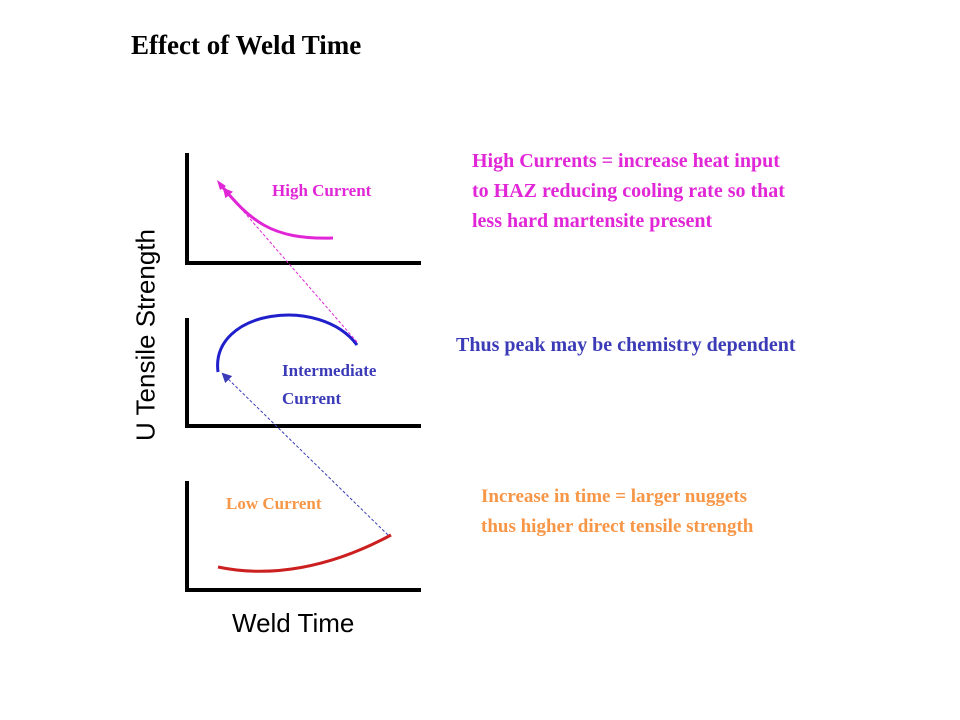  I want to click on intermediate-label-line2: Current, so click(312, 398).